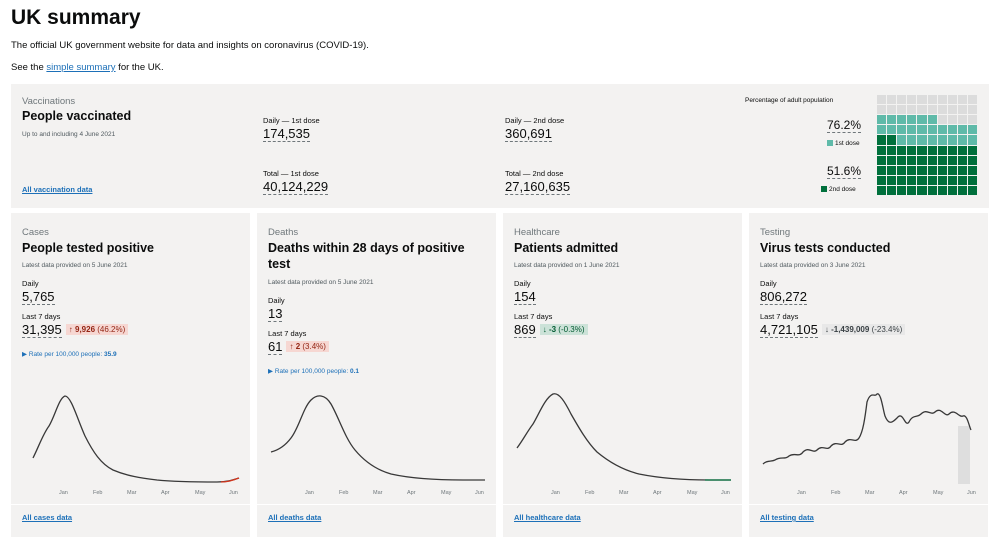 The width and height of the screenshot is (998, 550). What do you see at coordinates (321, 282) in the screenshot?
I see `deaths-date: Latest data provided on 5 June 2021` at bounding box center [321, 282].